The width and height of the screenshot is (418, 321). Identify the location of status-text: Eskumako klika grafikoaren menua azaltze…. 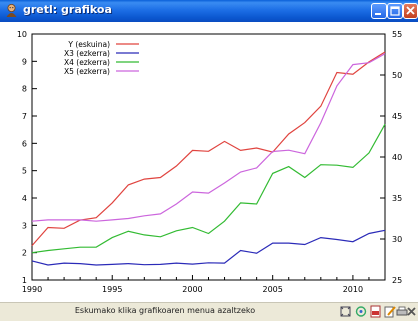
(165, 310).